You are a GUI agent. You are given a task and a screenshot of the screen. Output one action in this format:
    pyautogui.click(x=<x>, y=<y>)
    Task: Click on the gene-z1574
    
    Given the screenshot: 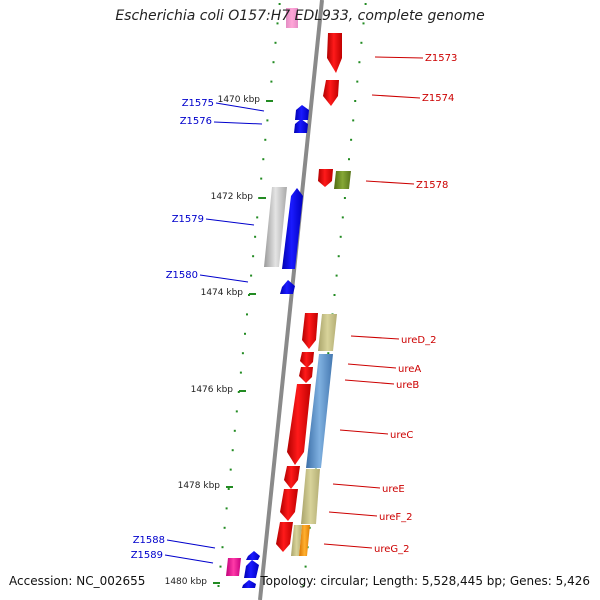 What is the action you would take?
    pyautogui.click(x=331, y=93)
    